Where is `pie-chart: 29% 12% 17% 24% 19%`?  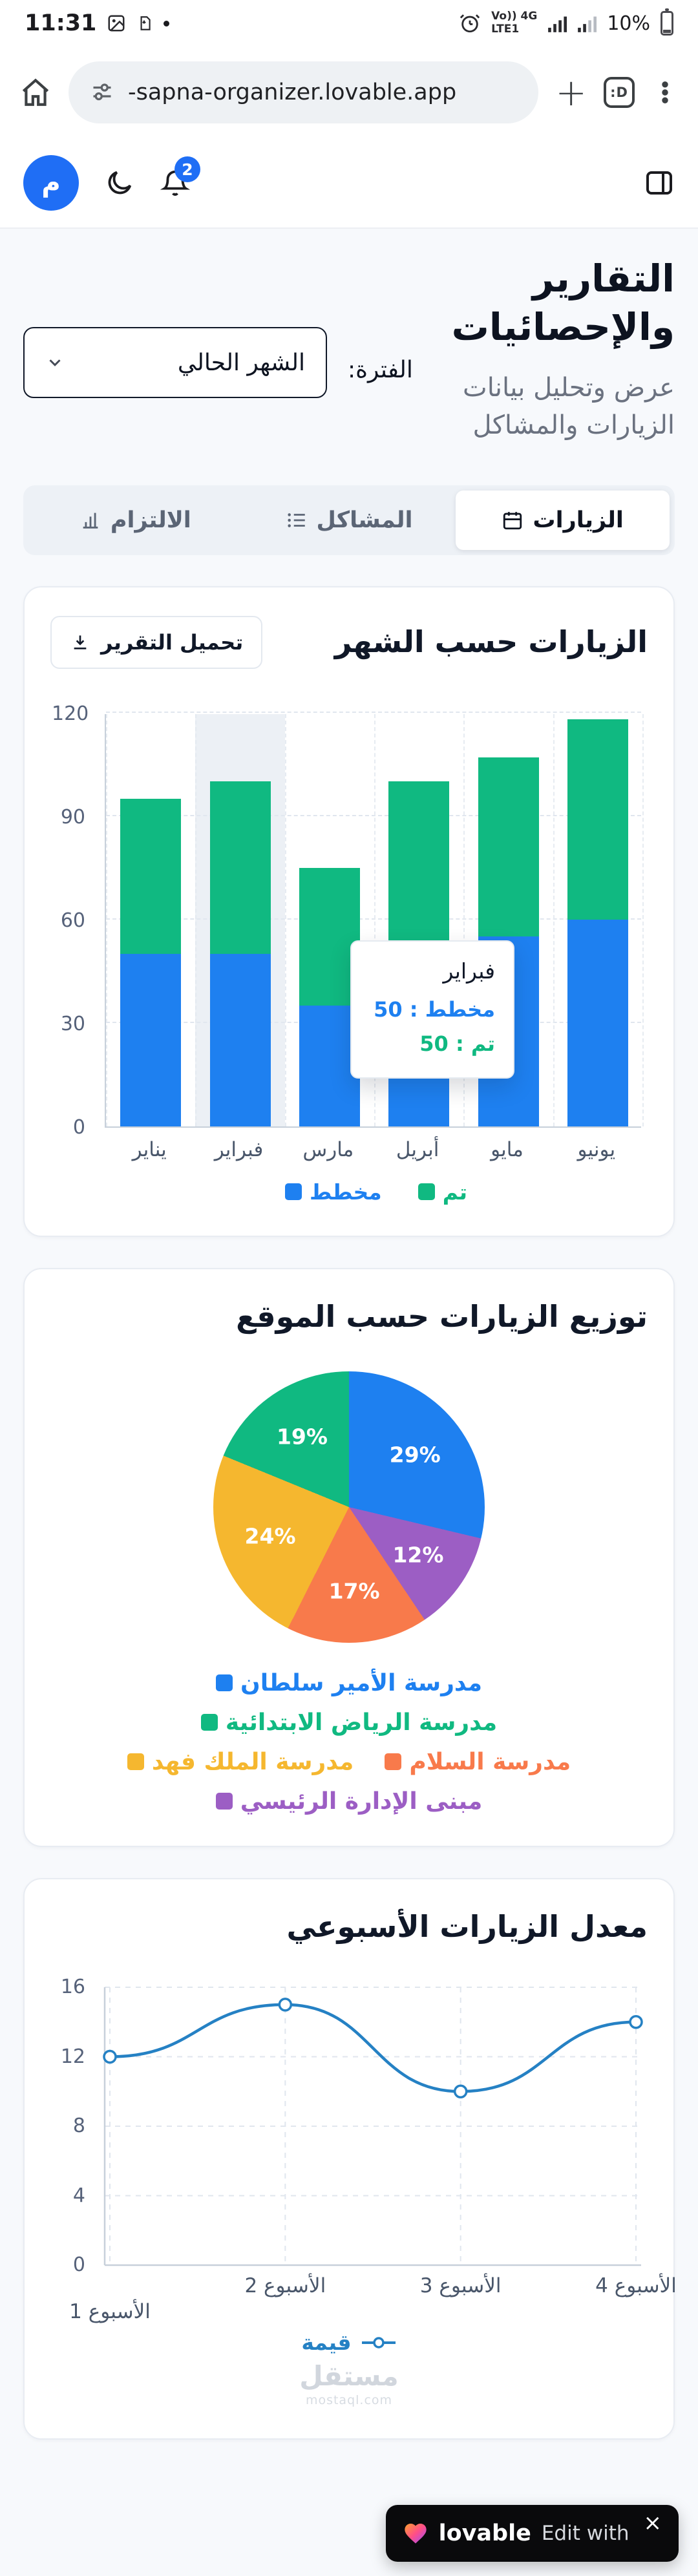 pie-chart: 29% 12% 17% 24% 19% is located at coordinates (349, 1507).